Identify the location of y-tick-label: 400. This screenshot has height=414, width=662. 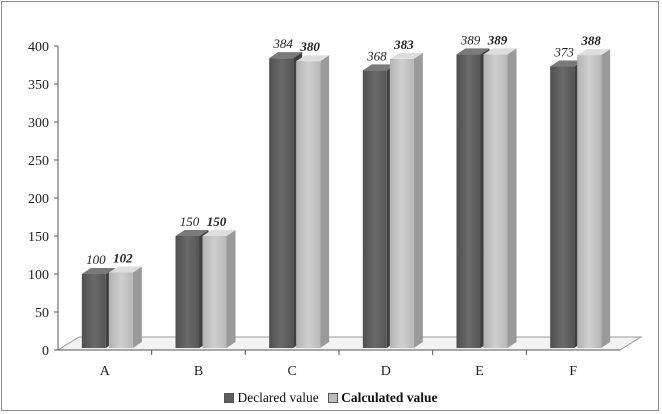
(38, 47).